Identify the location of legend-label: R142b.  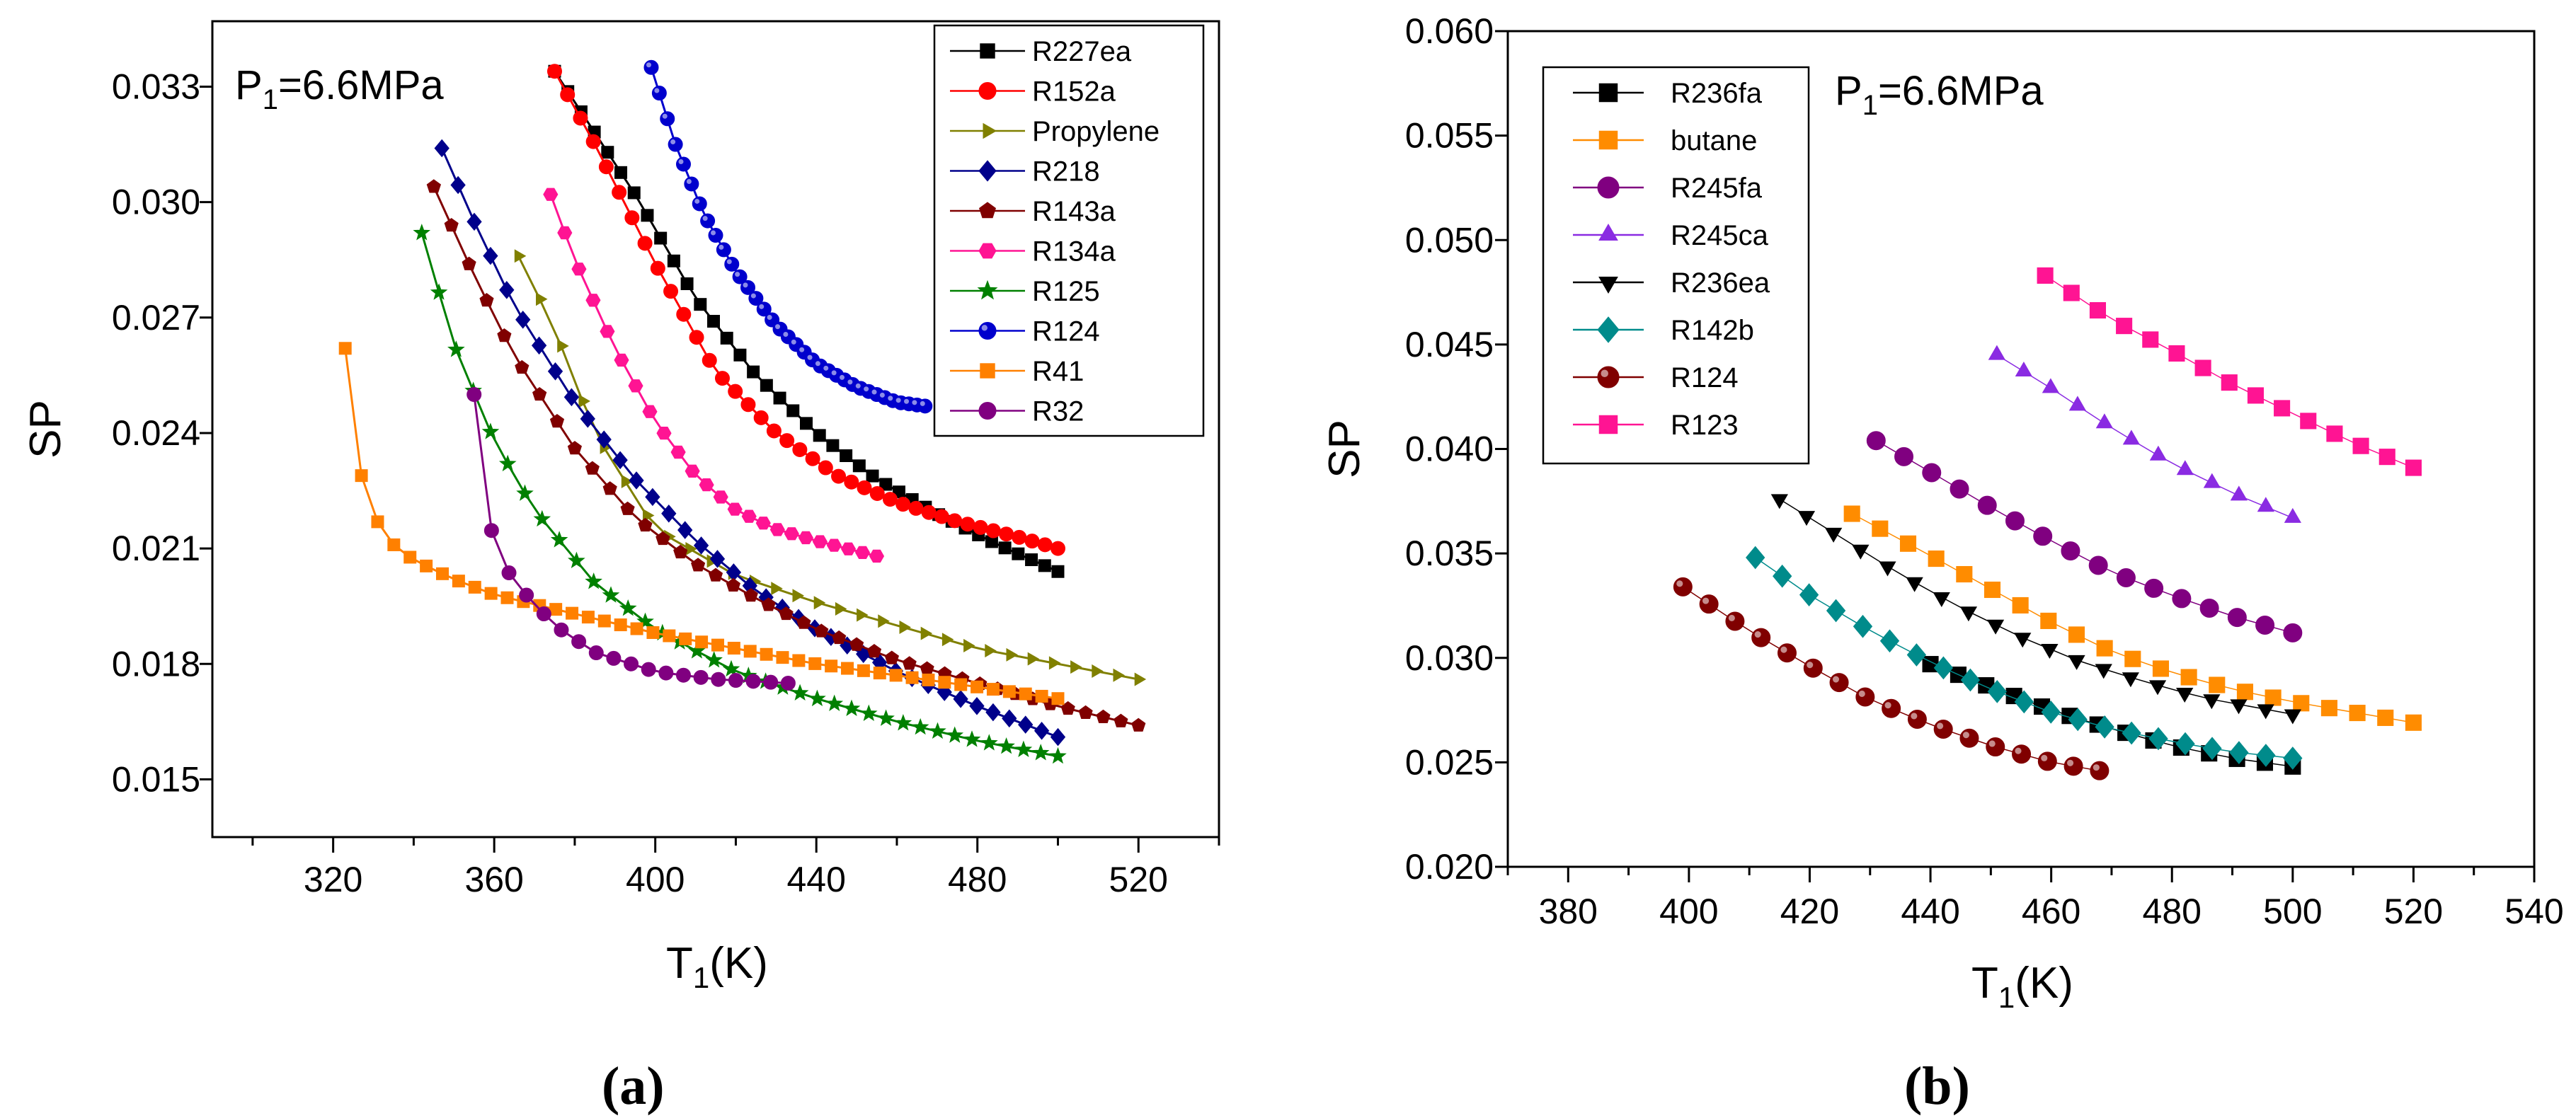
(1712, 330).